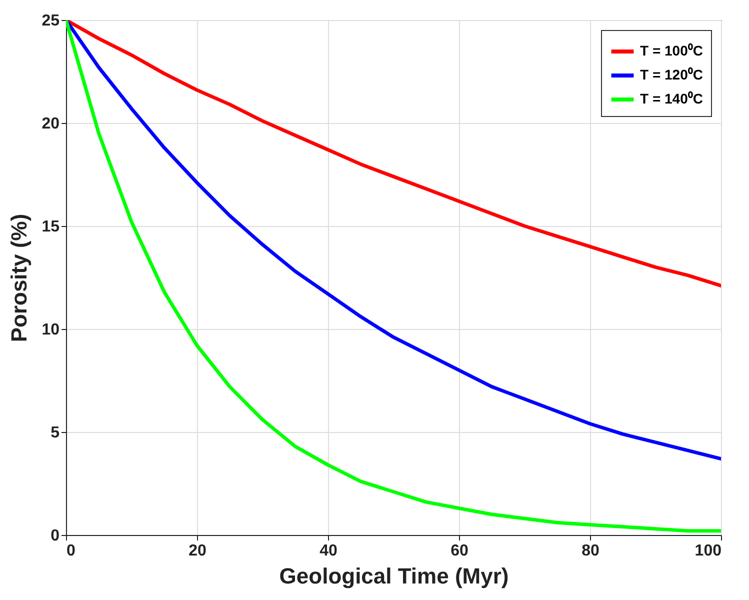 The height and width of the screenshot is (600, 749). What do you see at coordinates (671, 74) in the screenshot?
I see `legend-label: T = 120⁰C` at bounding box center [671, 74].